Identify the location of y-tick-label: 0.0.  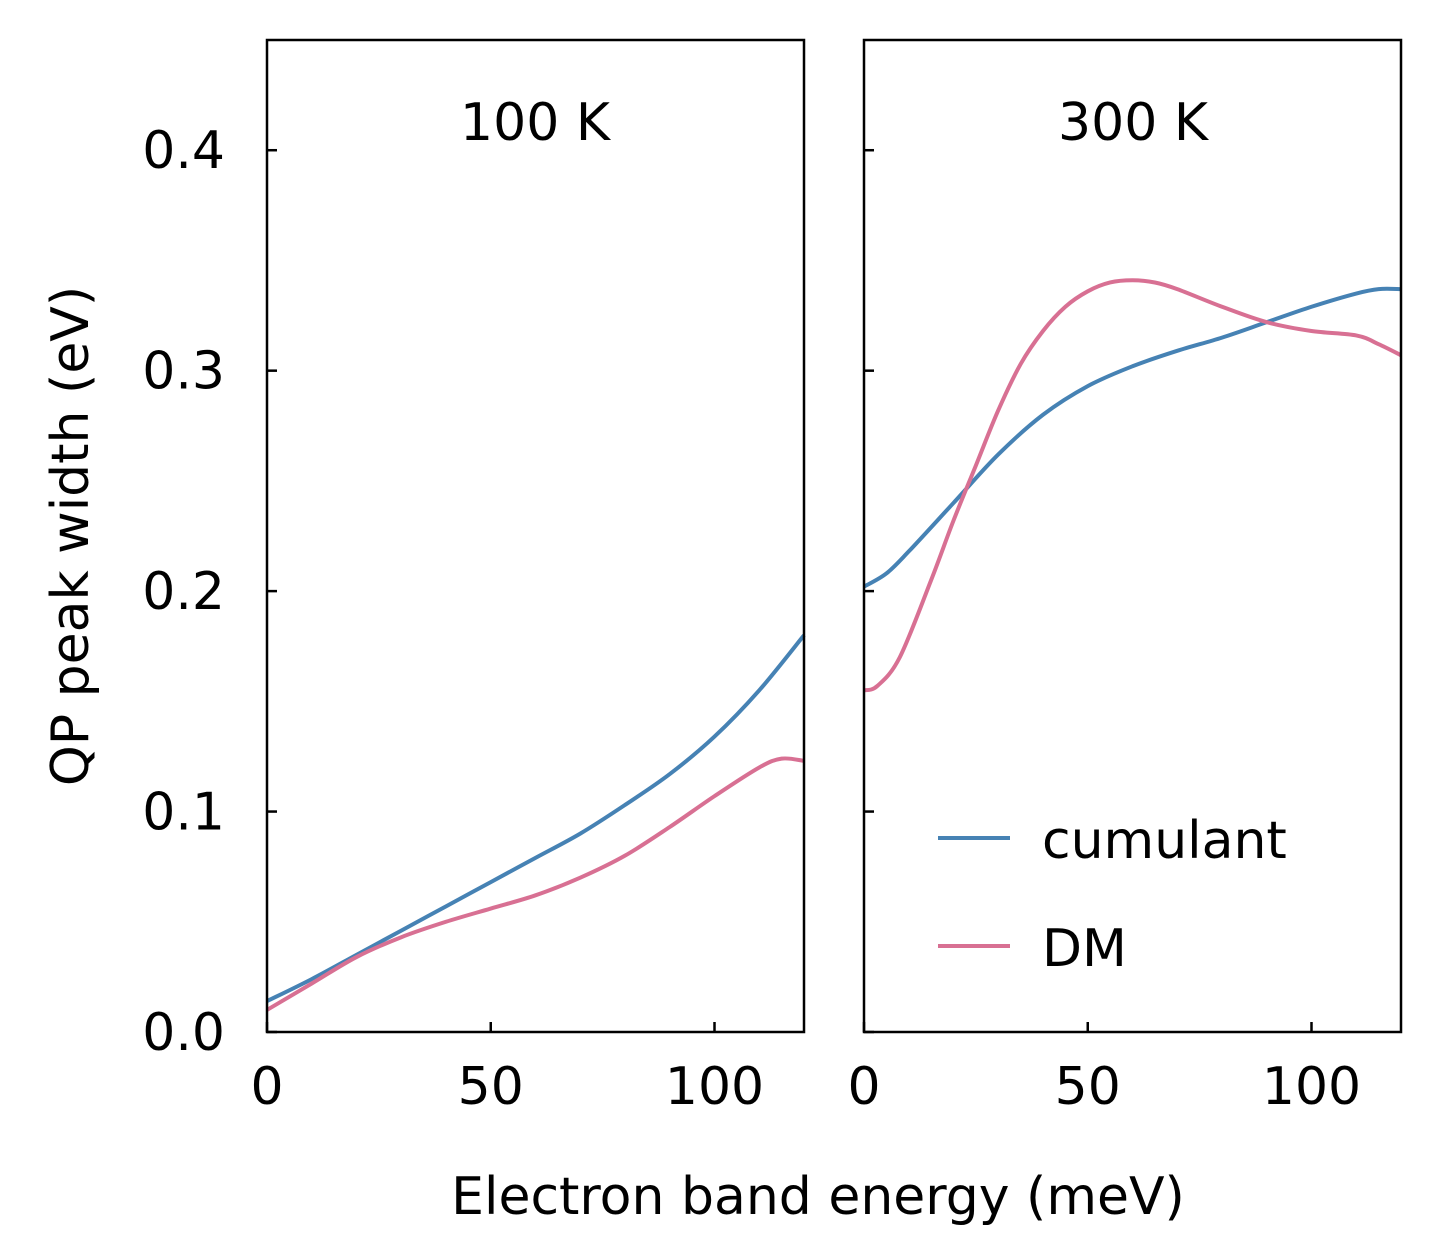
(183, 1033).